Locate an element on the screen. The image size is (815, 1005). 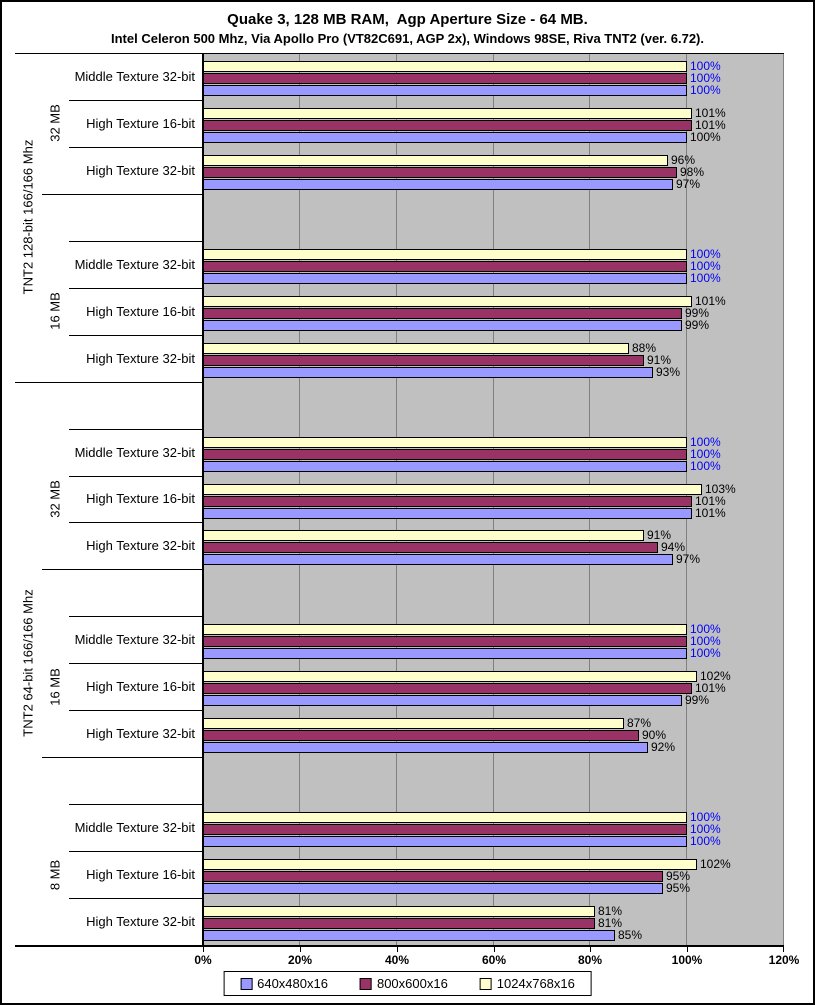
value-label-800x600x16: 101% is located at coordinates (710, 688).